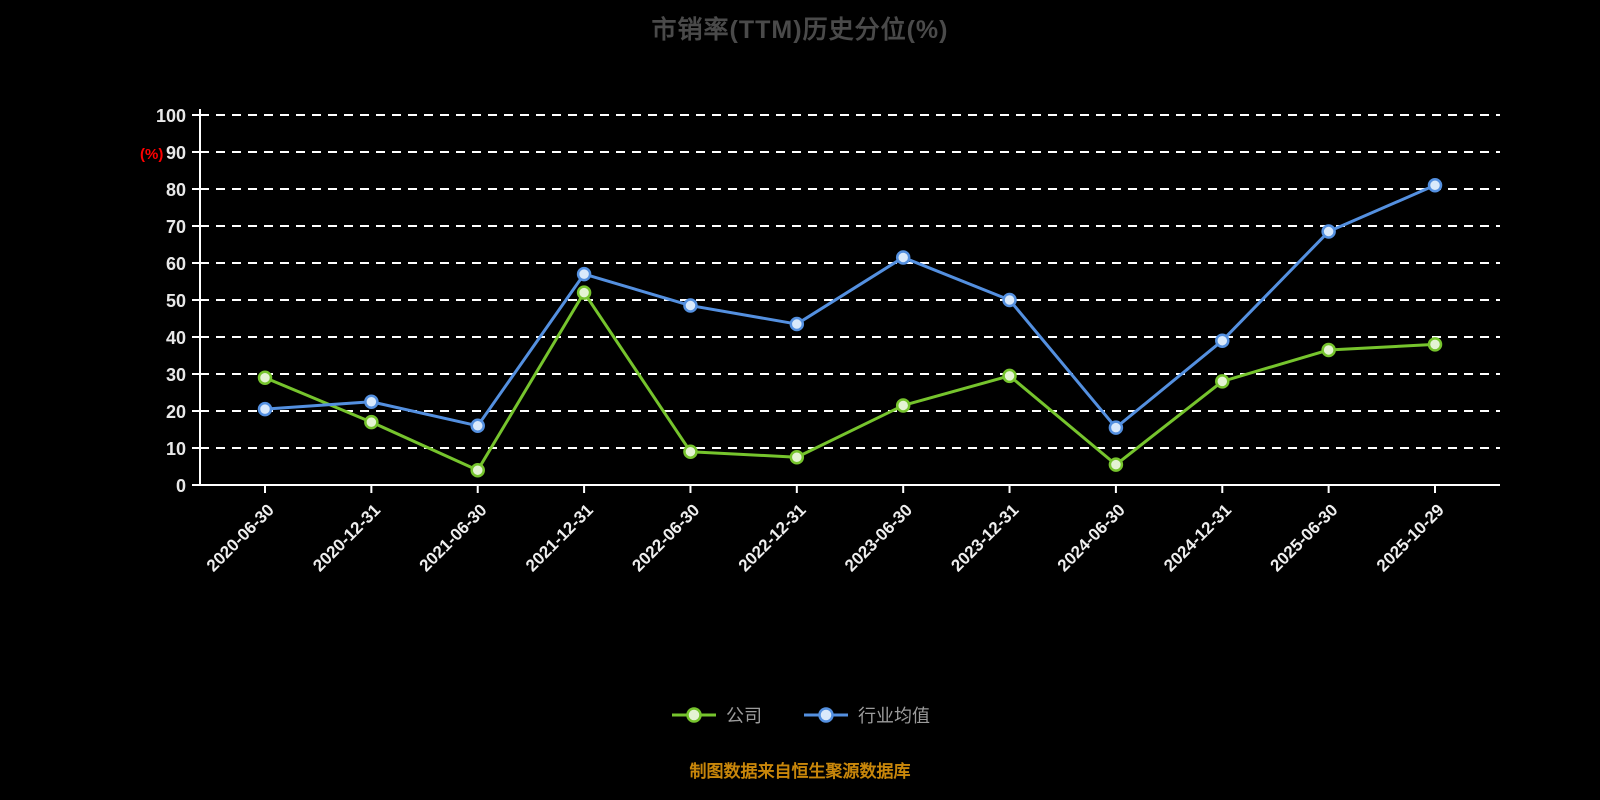 The image size is (1600, 800). I want to click on y-axis-tick-label: 0, so click(181, 486).